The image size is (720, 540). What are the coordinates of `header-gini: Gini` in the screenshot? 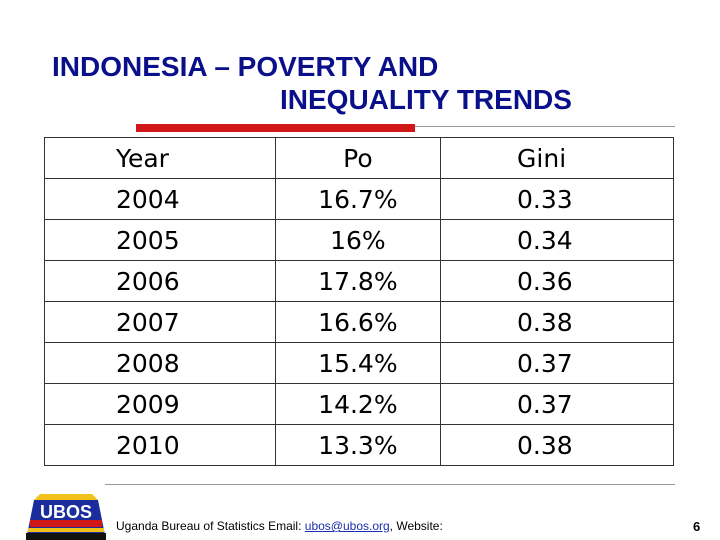 It's located at (557, 158).